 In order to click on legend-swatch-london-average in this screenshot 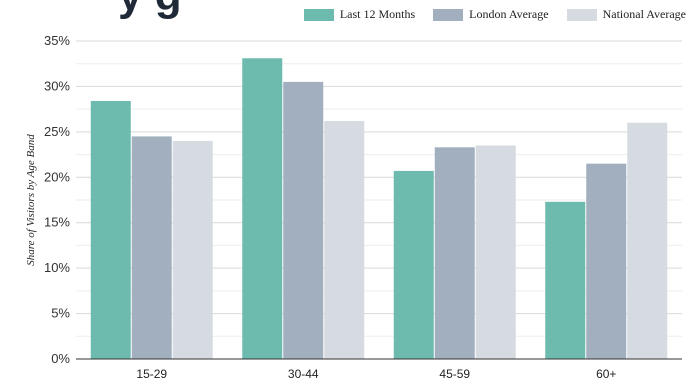, I will do `click(448, 14)`.